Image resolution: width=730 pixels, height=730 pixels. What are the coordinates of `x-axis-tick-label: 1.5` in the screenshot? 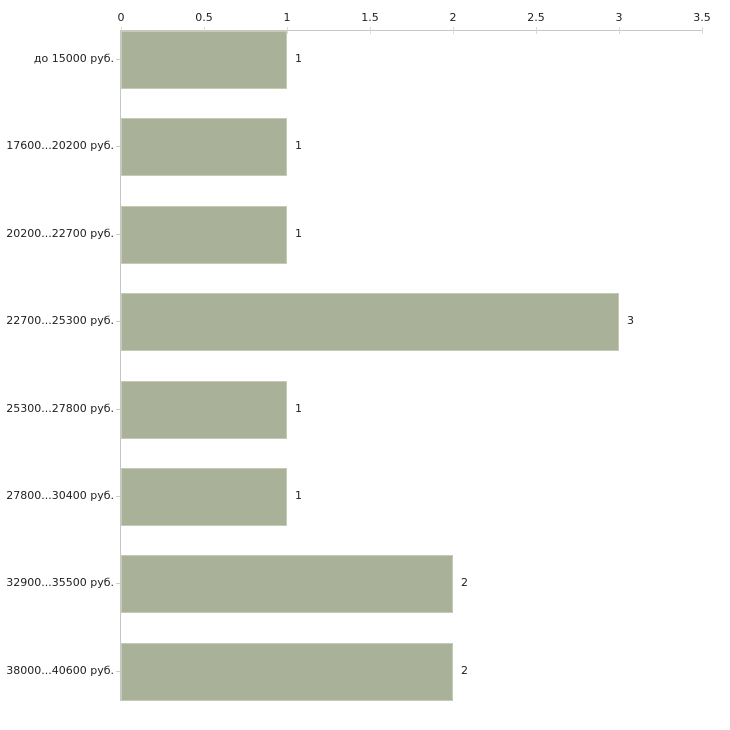 It's located at (370, 17).